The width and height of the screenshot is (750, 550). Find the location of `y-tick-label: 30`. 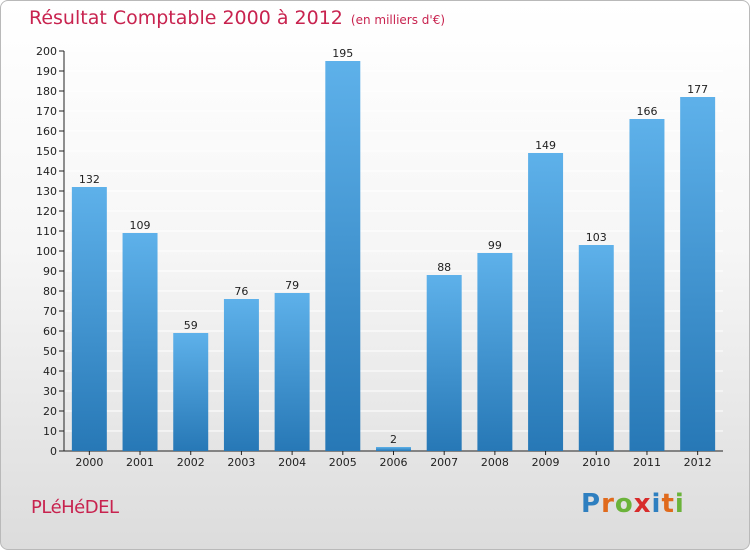

y-tick-label: 30 is located at coordinates (50, 391).